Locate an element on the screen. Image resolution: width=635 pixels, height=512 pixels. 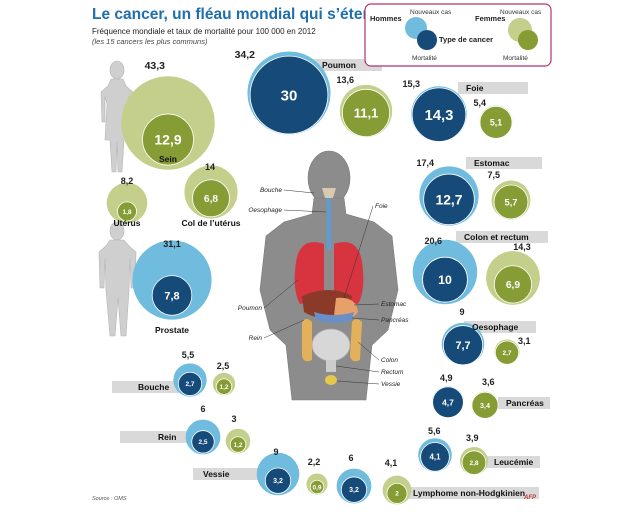
anatomy-label-pancreas: Pancréas is located at coordinates (395, 320).